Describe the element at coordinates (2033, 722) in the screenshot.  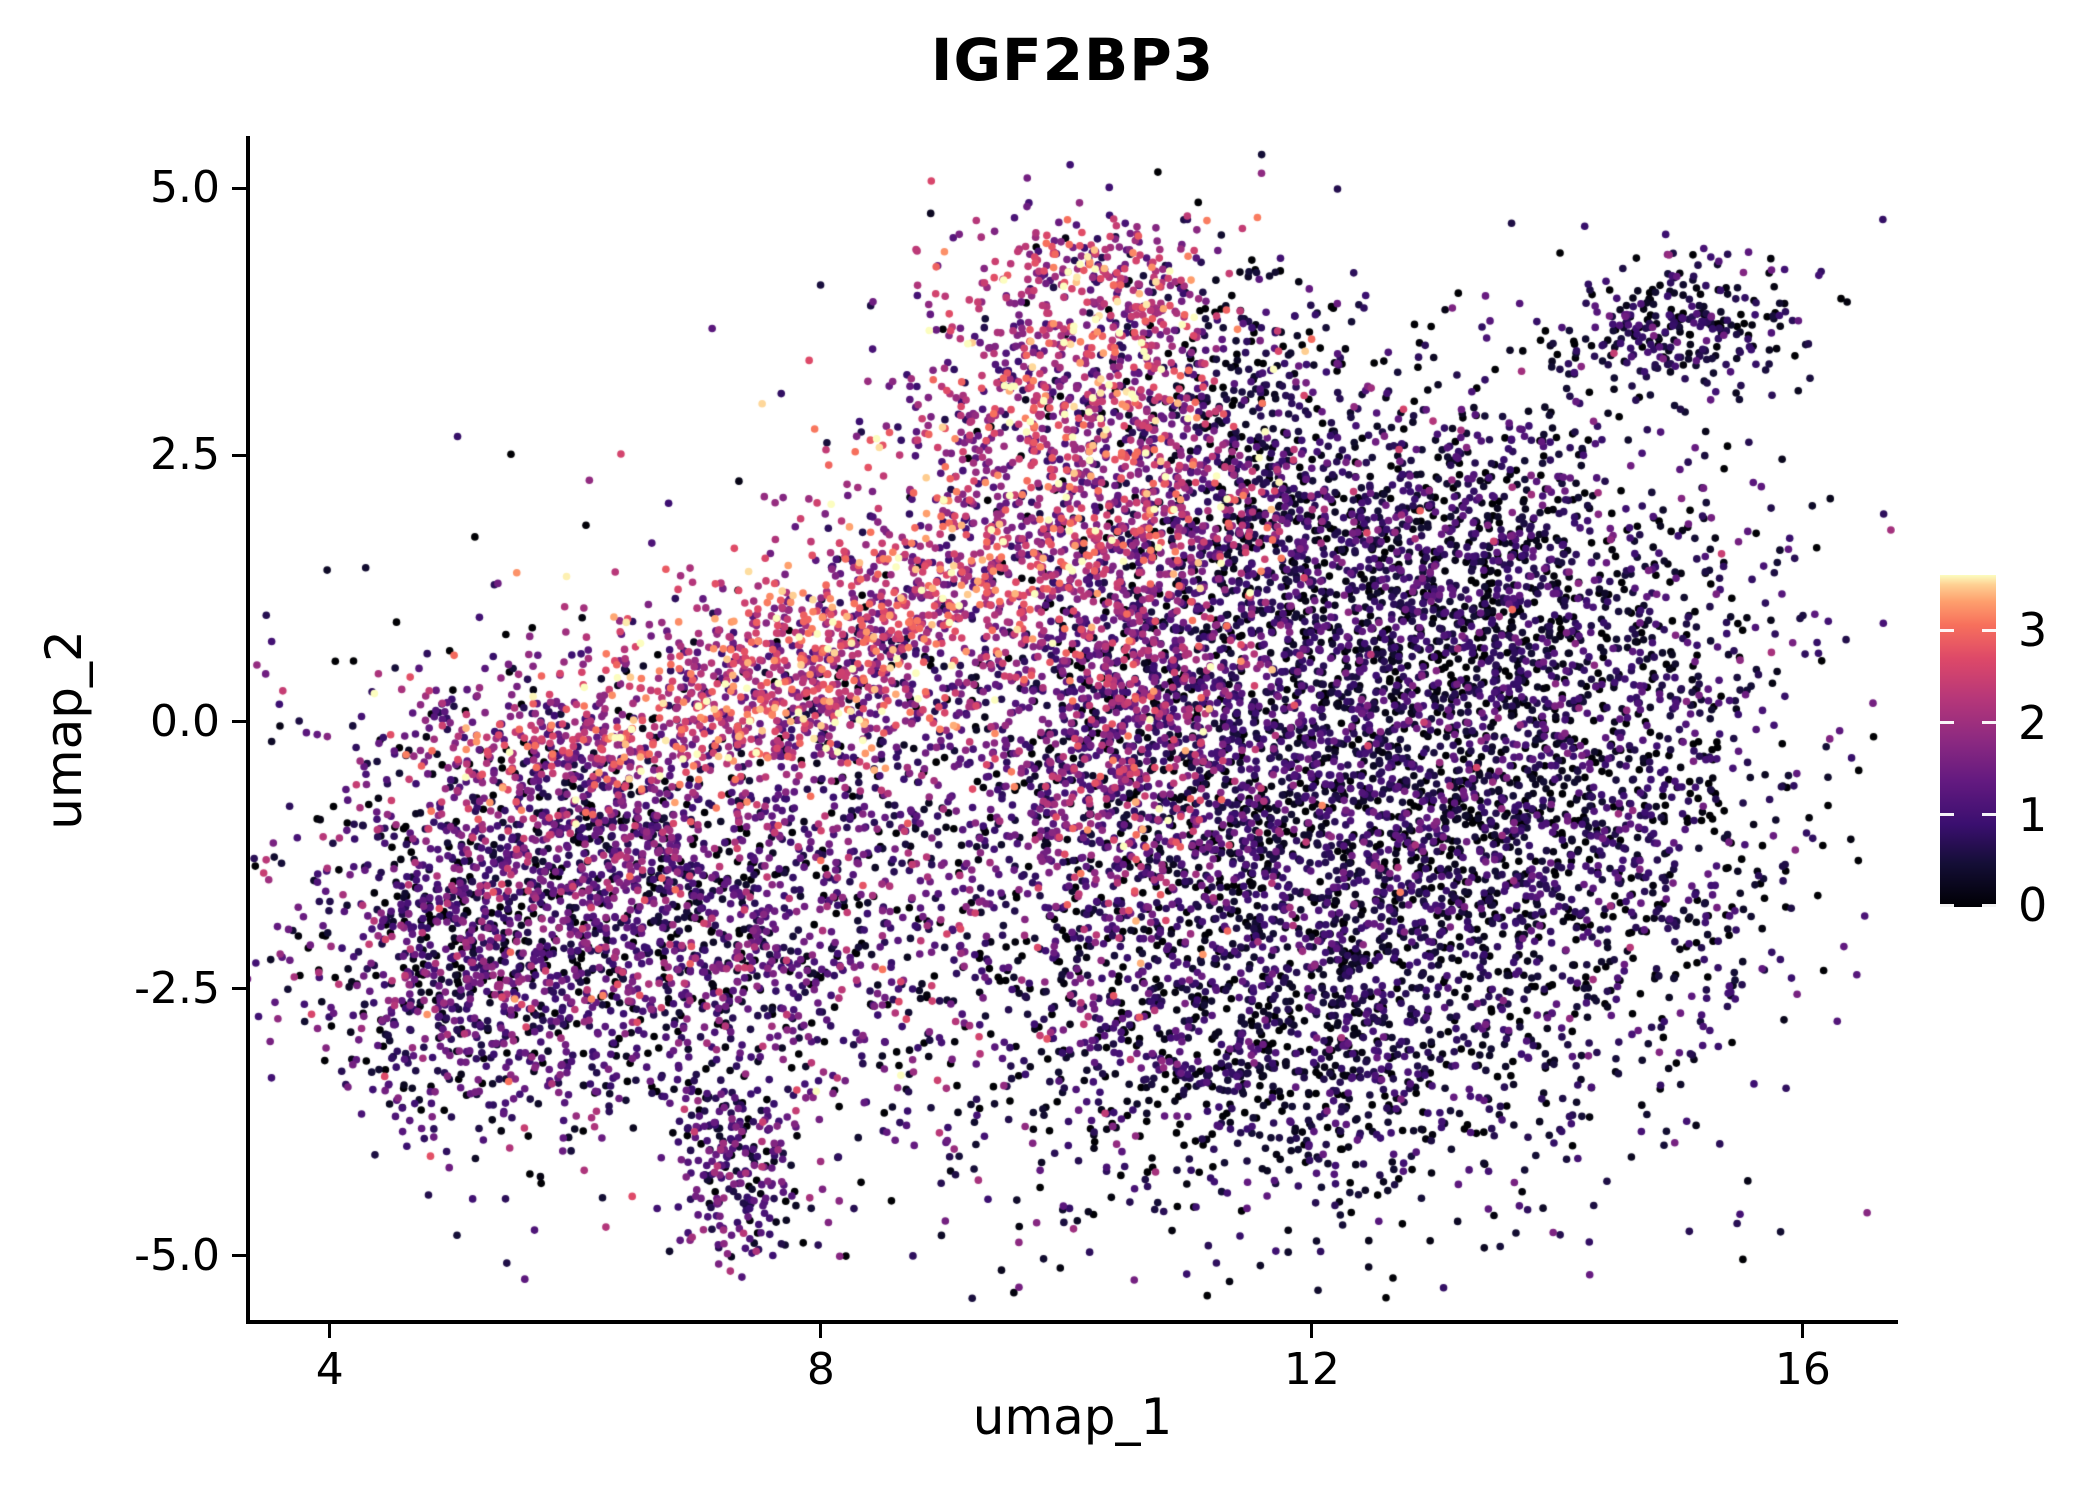
I see `colorbar-tick-label: 2` at that location.